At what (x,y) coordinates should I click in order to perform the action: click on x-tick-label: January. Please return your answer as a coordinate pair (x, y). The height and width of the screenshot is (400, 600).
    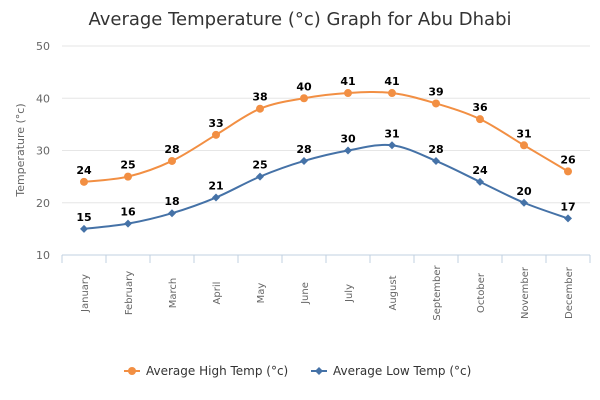
    Looking at the image, I should click on (85, 293).